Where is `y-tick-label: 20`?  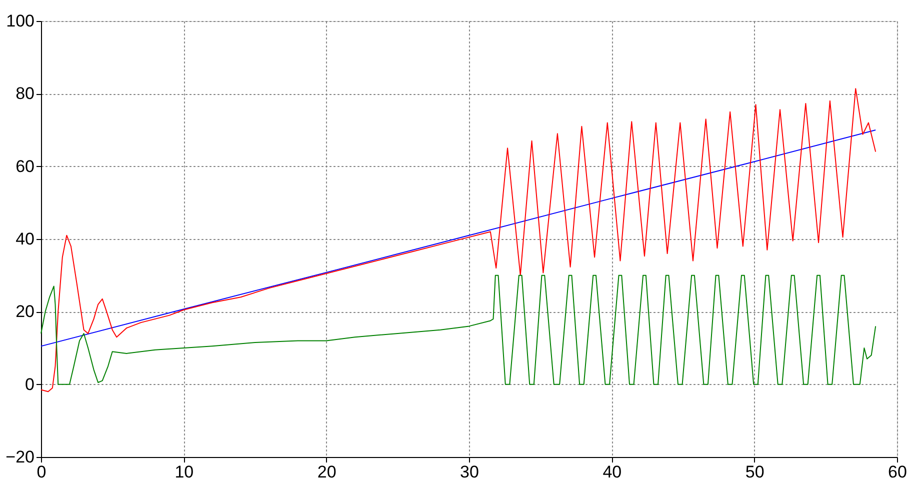
y-tick-label: 20 is located at coordinates (25, 312).